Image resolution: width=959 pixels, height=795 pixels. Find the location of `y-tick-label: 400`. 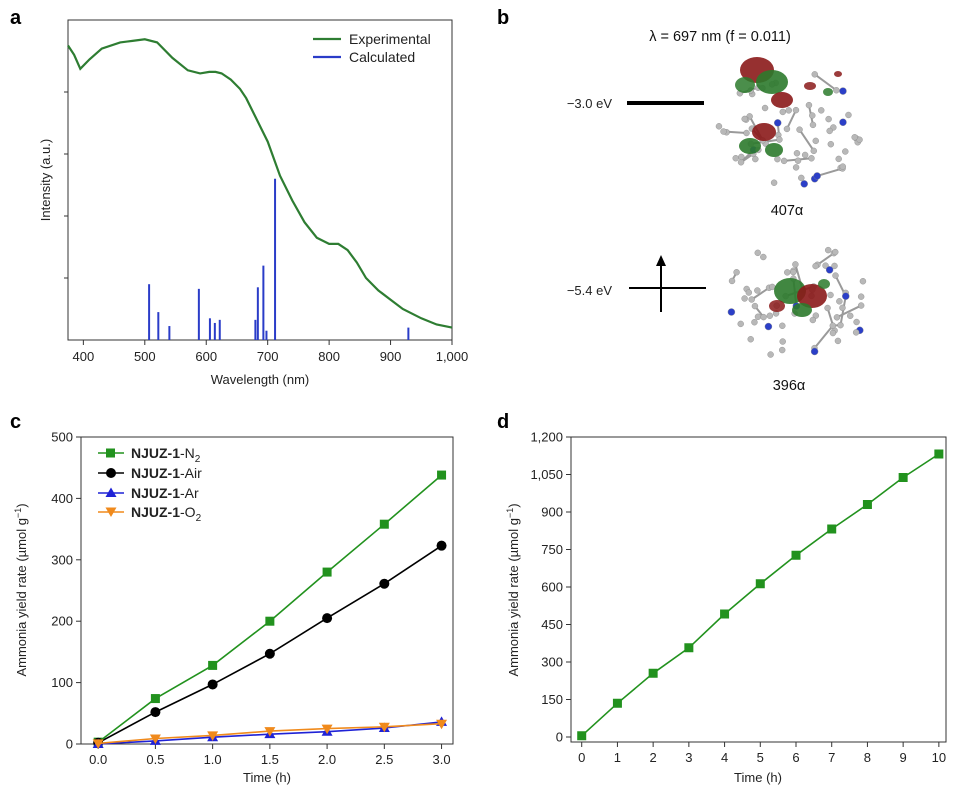

y-tick-label: 400 is located at coordinates (62, 498).